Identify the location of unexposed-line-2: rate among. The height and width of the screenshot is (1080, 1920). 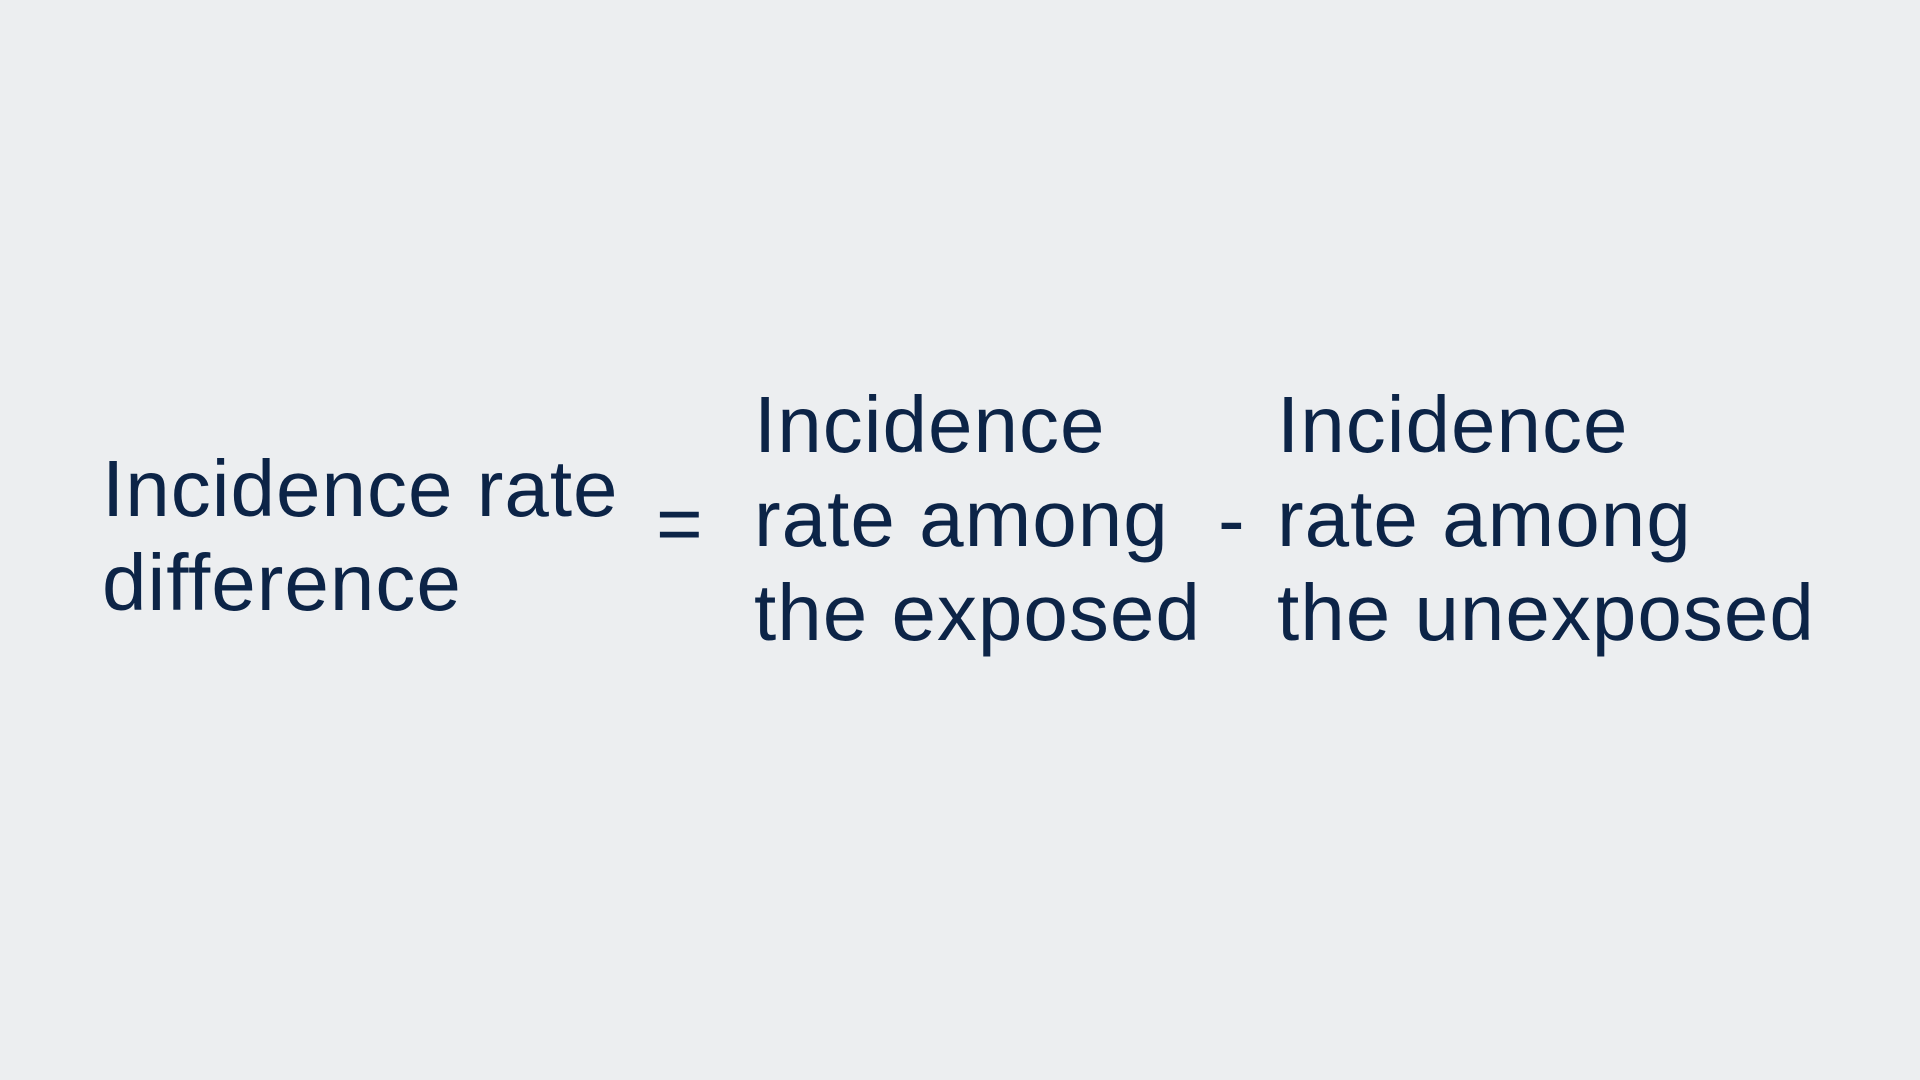
(1484, 518).